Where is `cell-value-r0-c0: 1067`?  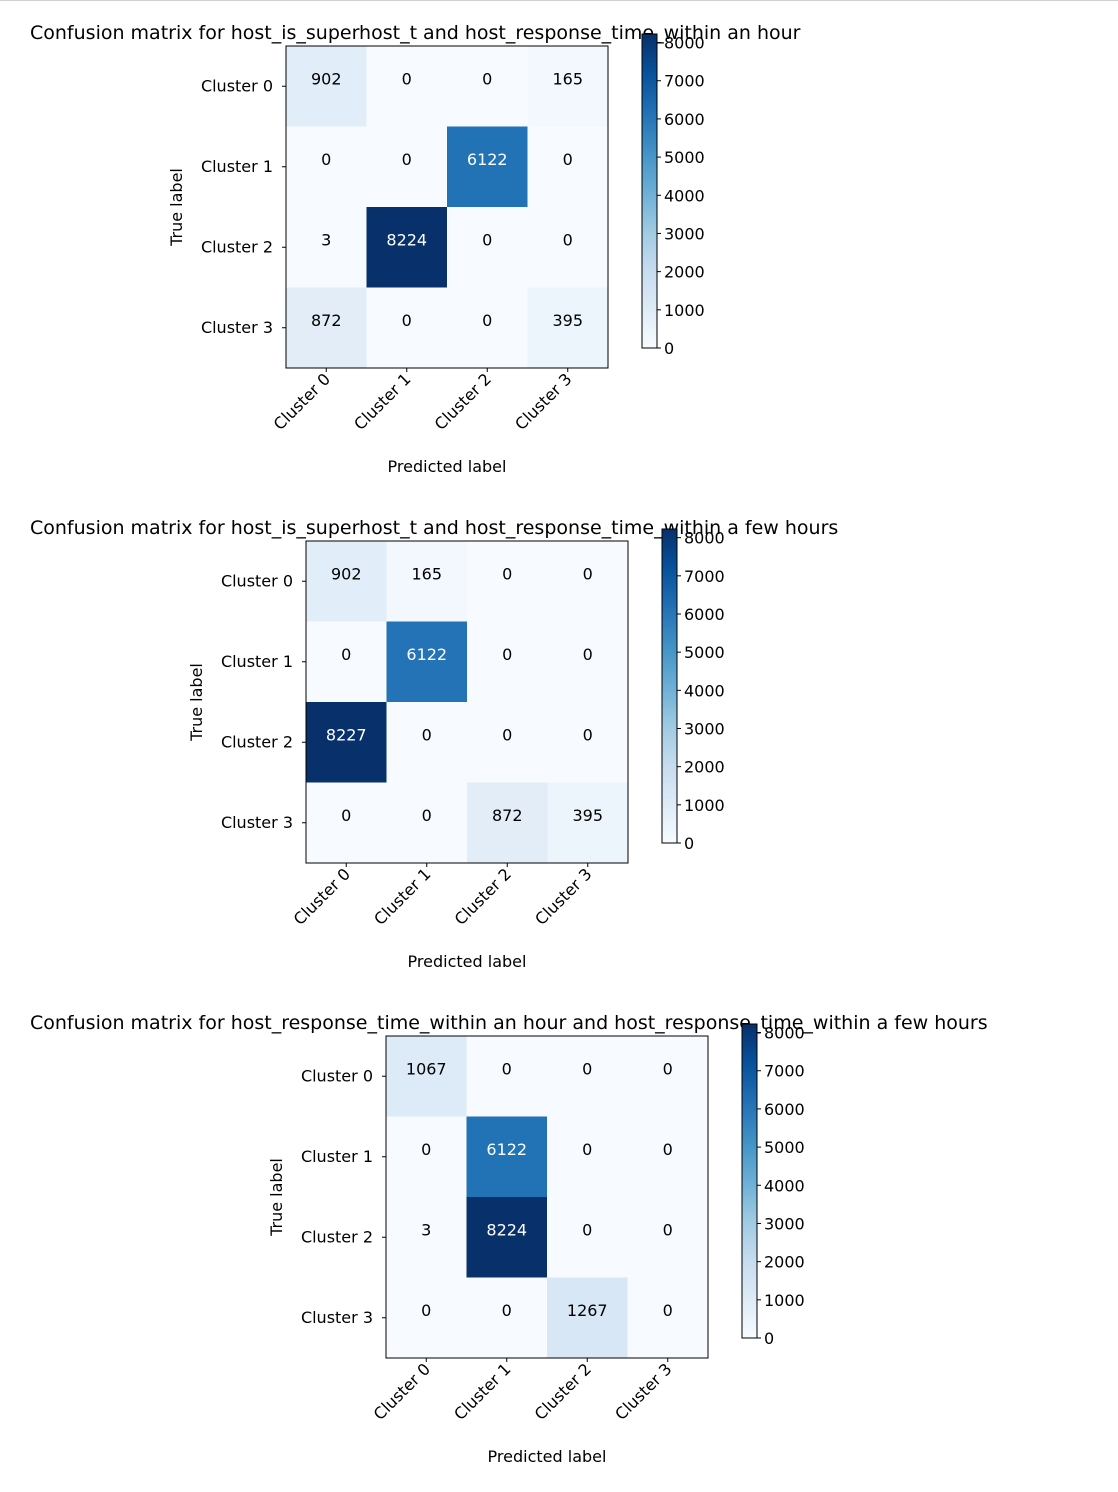 cell-value-r0-c0: 1067 is located at coordinates (426, 1068).